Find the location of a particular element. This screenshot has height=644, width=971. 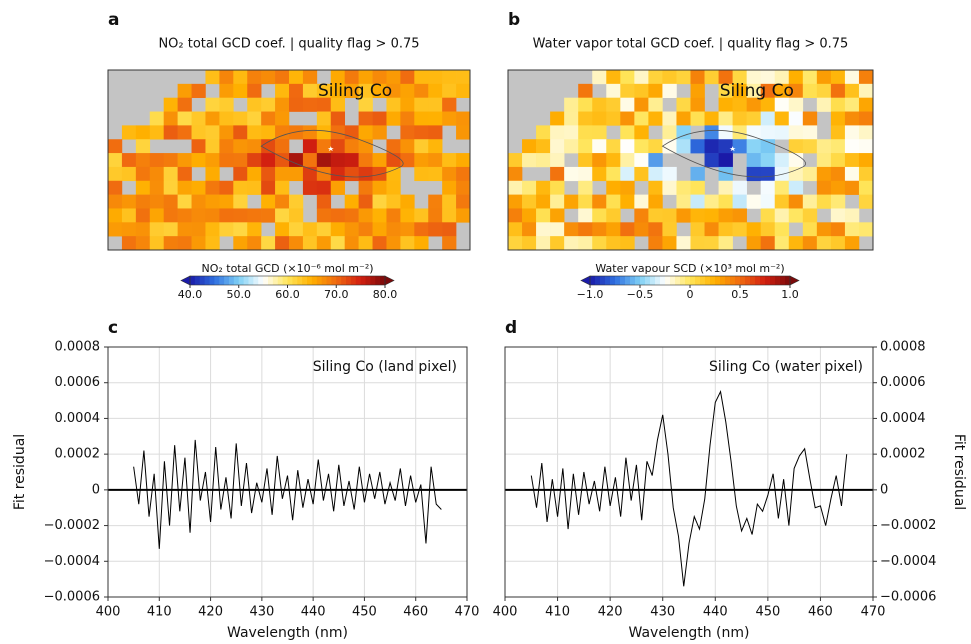

x-tick-label: 430 is located at coordinates (261, 612).